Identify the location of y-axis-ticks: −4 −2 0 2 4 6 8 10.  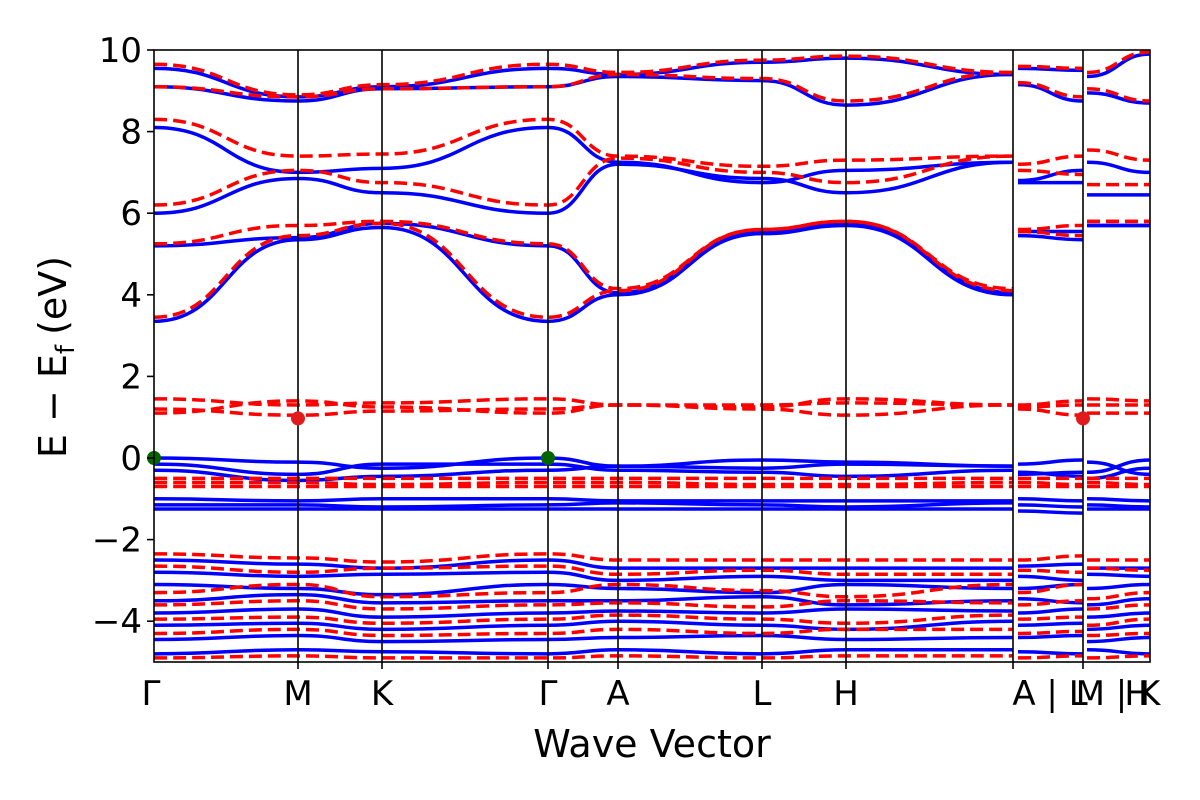
(123, 336).